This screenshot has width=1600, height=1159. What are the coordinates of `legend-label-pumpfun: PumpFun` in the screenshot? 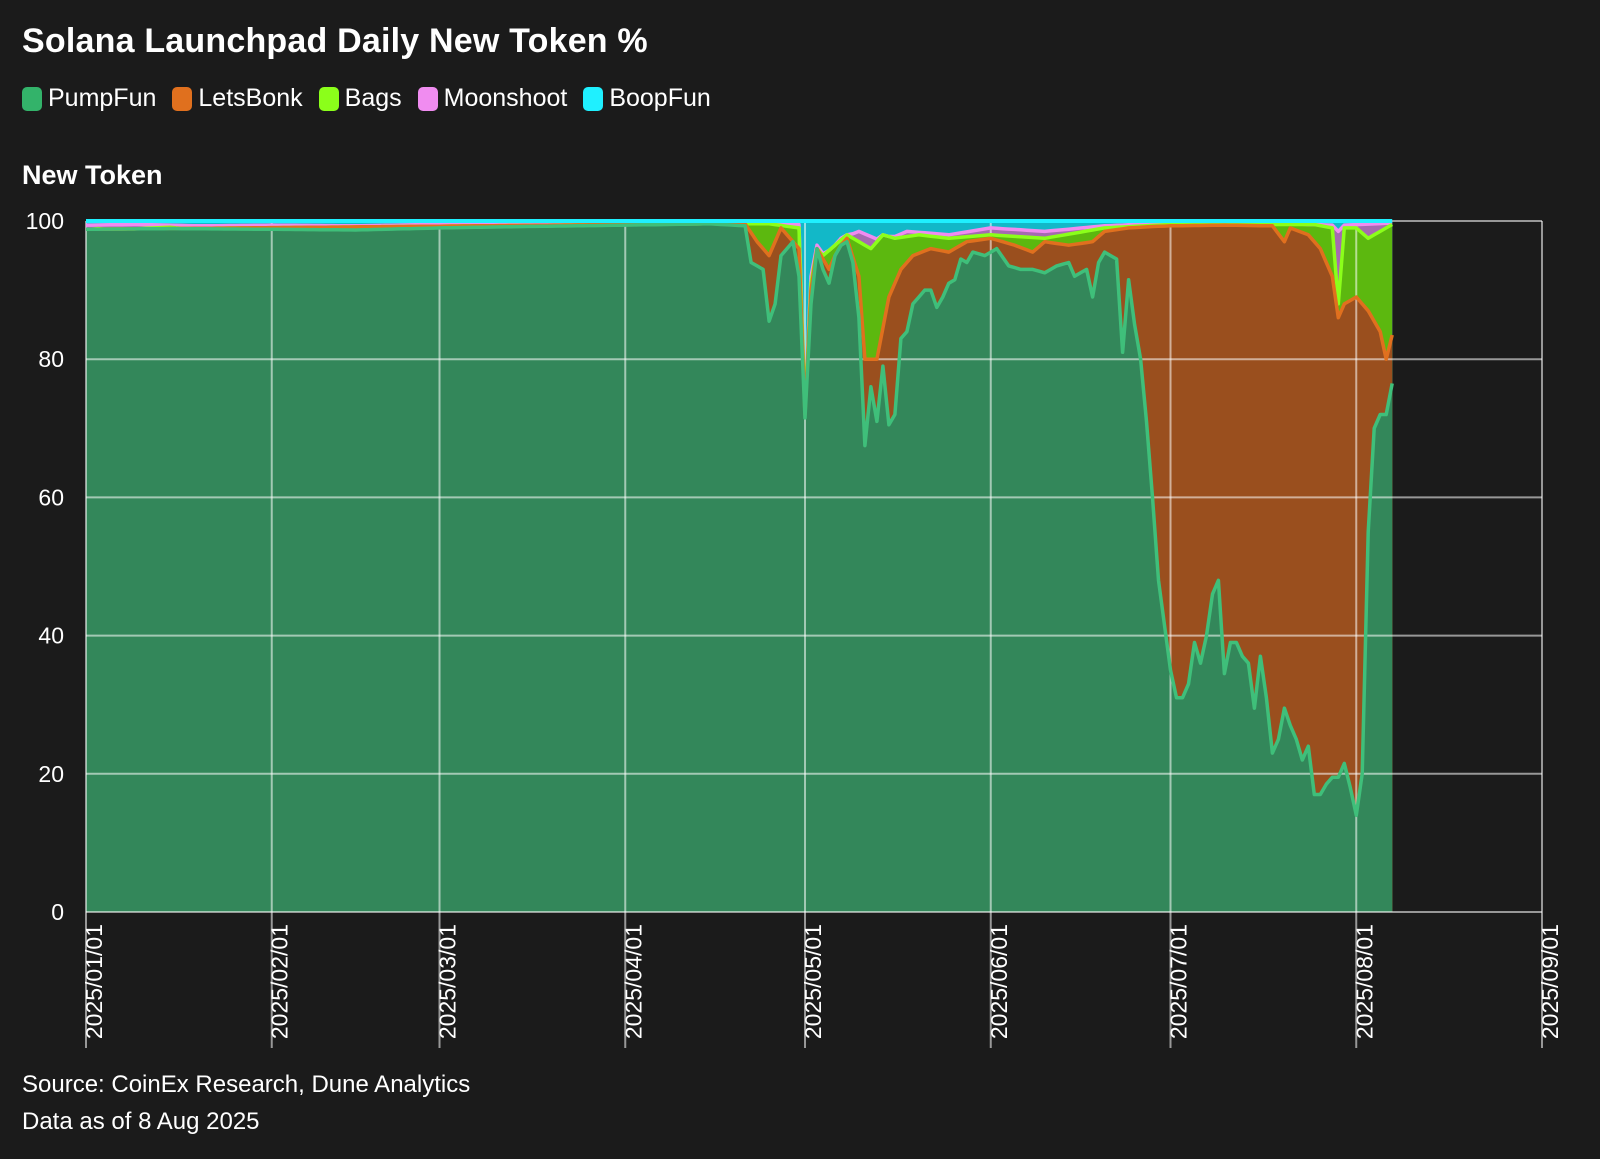 It's located at (102, 98).